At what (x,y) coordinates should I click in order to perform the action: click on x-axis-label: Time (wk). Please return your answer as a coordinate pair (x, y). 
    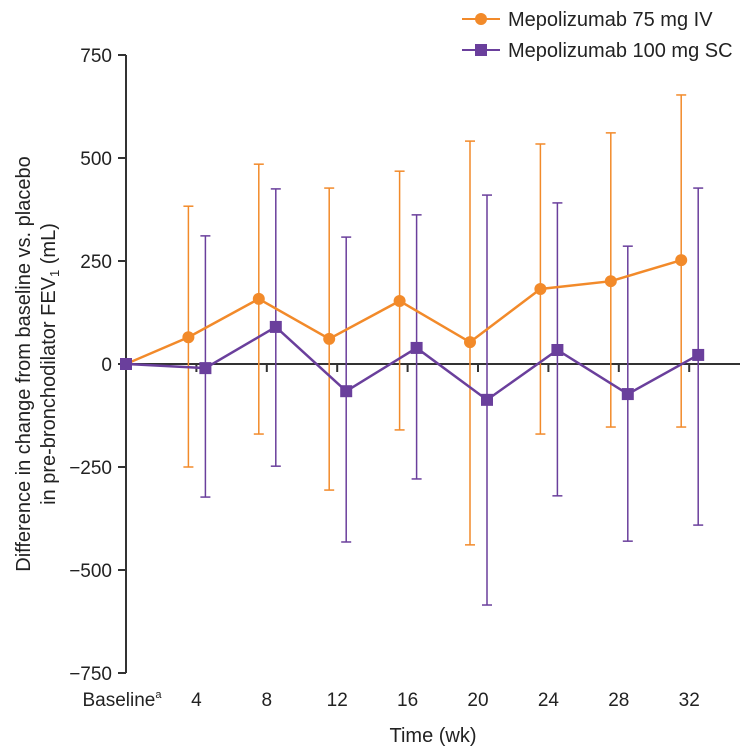
    Looking at the image, I should click on (432, 736).